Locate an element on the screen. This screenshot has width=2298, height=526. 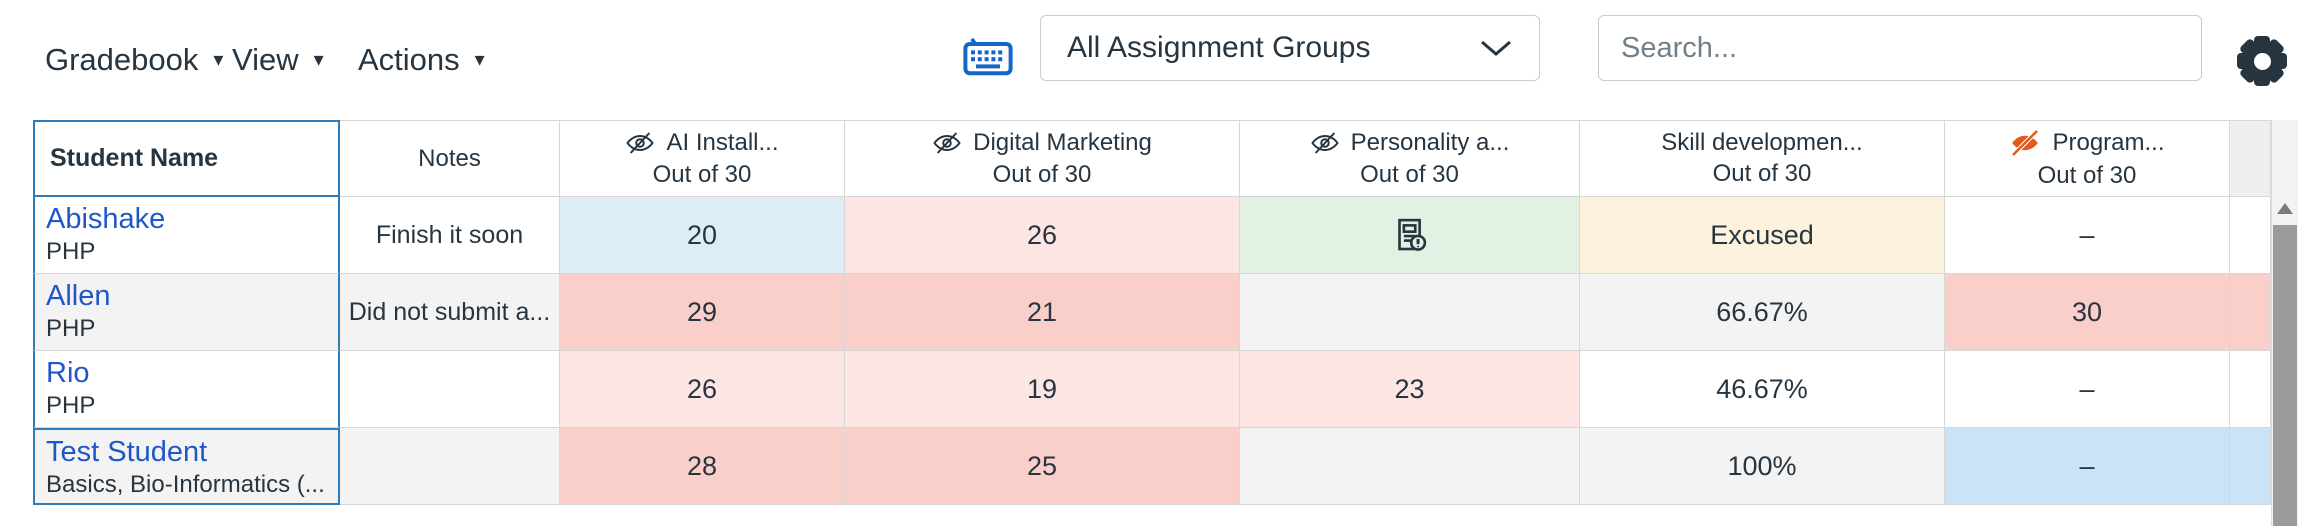
assignment-groups-value: All Assignment Groups is located at coordinates (1219, 47).